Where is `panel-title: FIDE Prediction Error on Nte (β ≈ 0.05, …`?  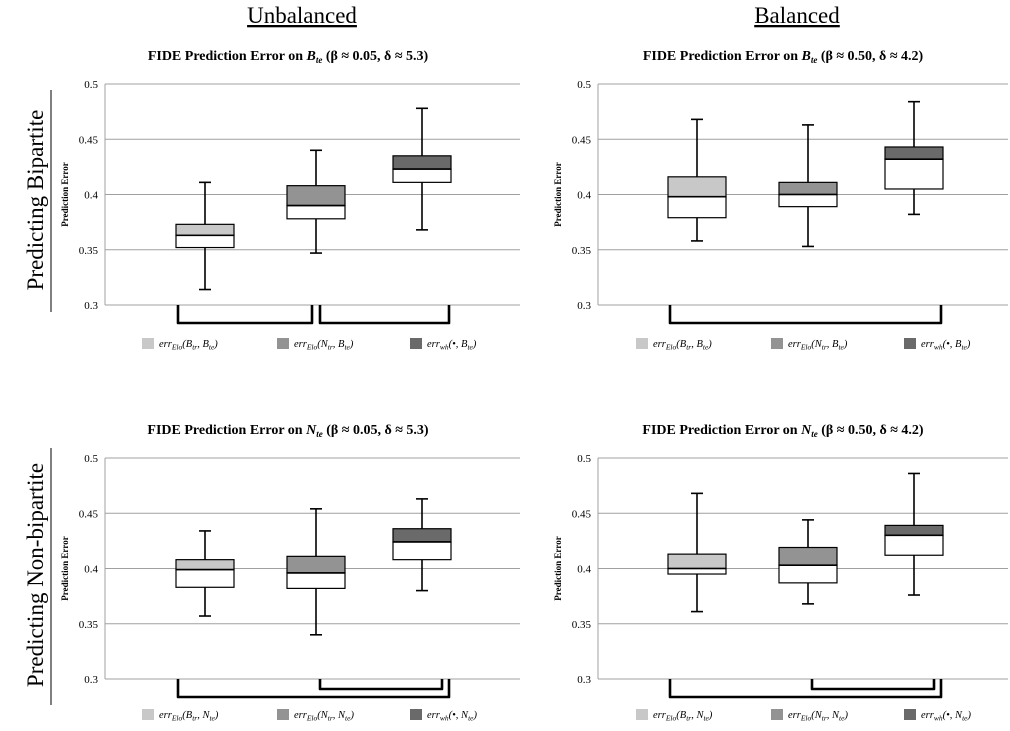
panel-title: FIDE Prediction Error on Nte (β ≈ 0.05, … is located at coordinates (287, 431).